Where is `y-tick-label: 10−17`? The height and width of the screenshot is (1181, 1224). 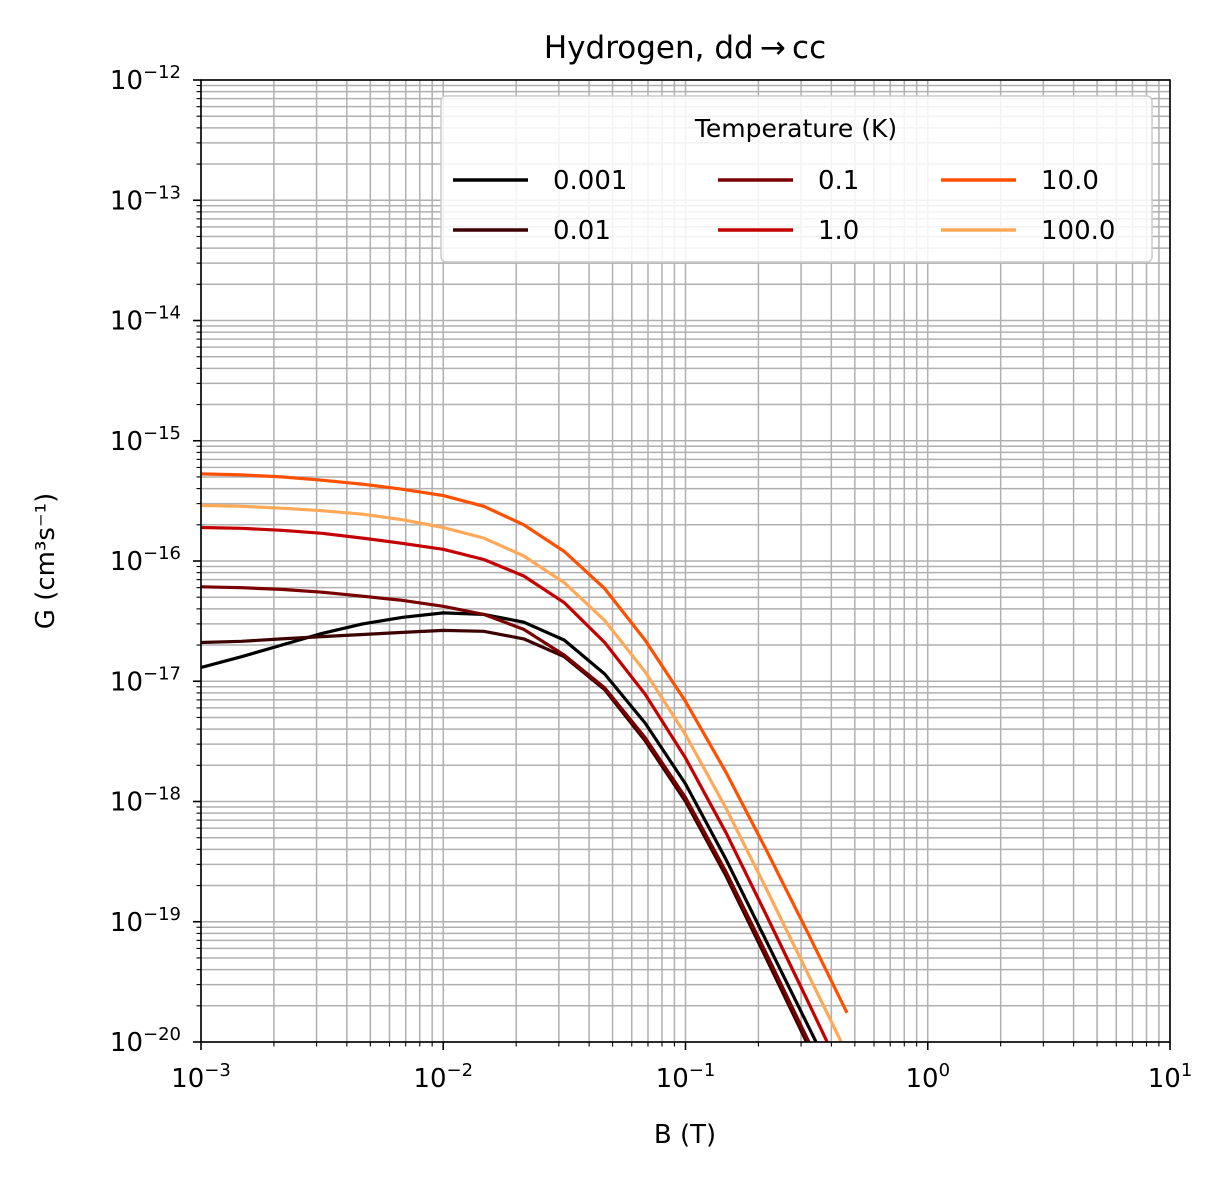 y-tick-label: 10−17 is located at coordinates (145, 680).